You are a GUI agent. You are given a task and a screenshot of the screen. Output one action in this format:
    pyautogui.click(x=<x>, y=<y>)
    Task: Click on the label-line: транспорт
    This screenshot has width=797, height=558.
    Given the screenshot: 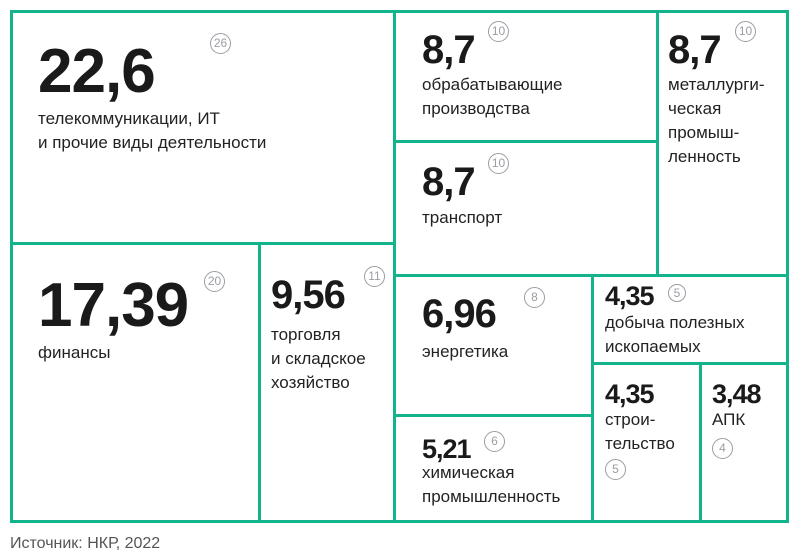 What is the action you would take?
    pyautogui.click(x=462, y=217)
    